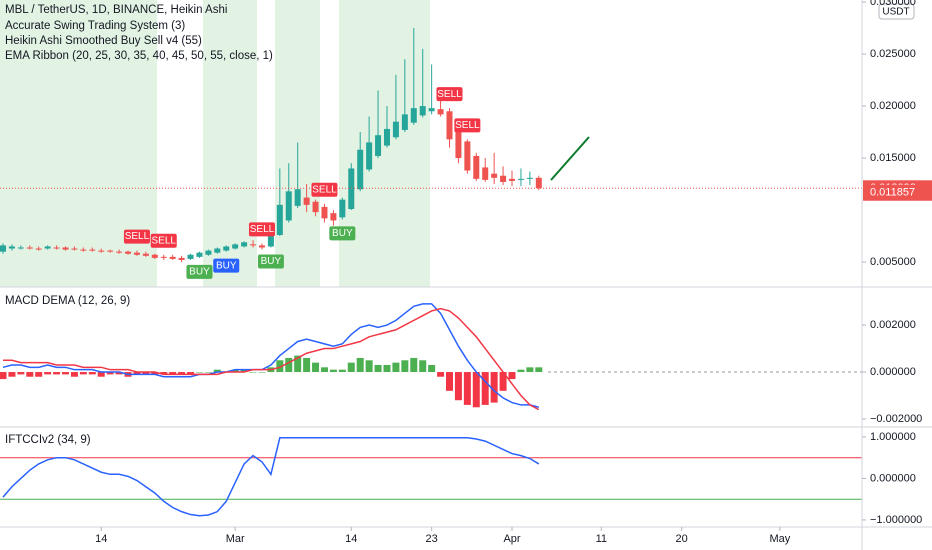  I want to click on signal-line, so click(271, 359).